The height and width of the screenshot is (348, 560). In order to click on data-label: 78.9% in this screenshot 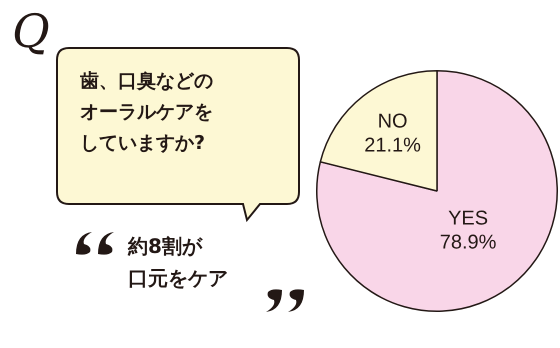, I will do `click(468, 242)`.